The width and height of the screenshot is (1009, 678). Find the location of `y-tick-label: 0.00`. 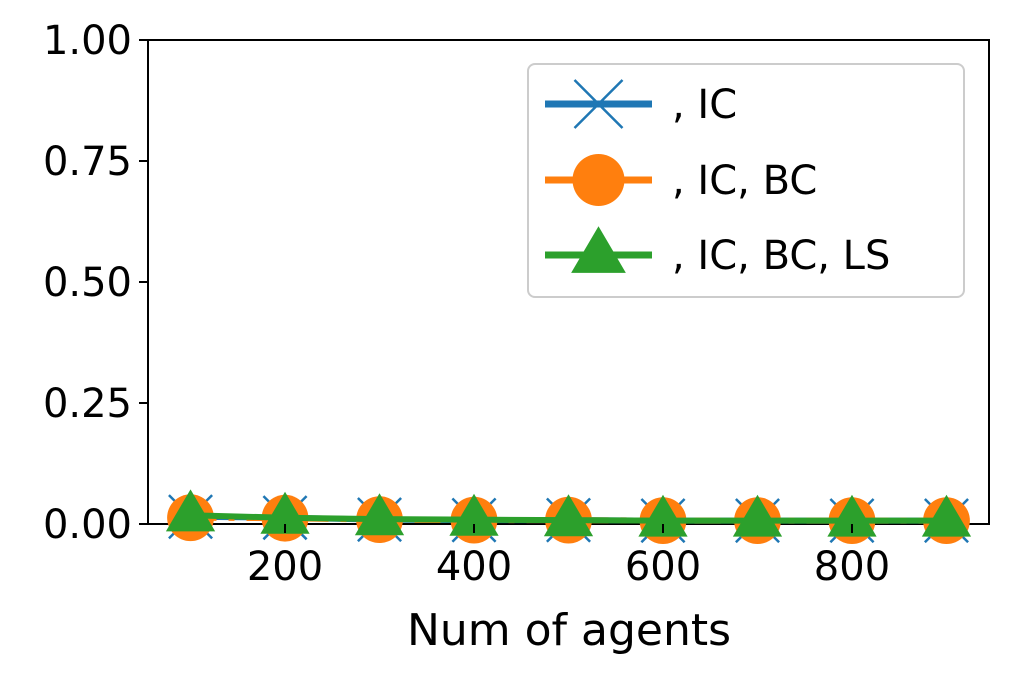

y-tick-label: 0.00 is located at coordinates (87, 525).